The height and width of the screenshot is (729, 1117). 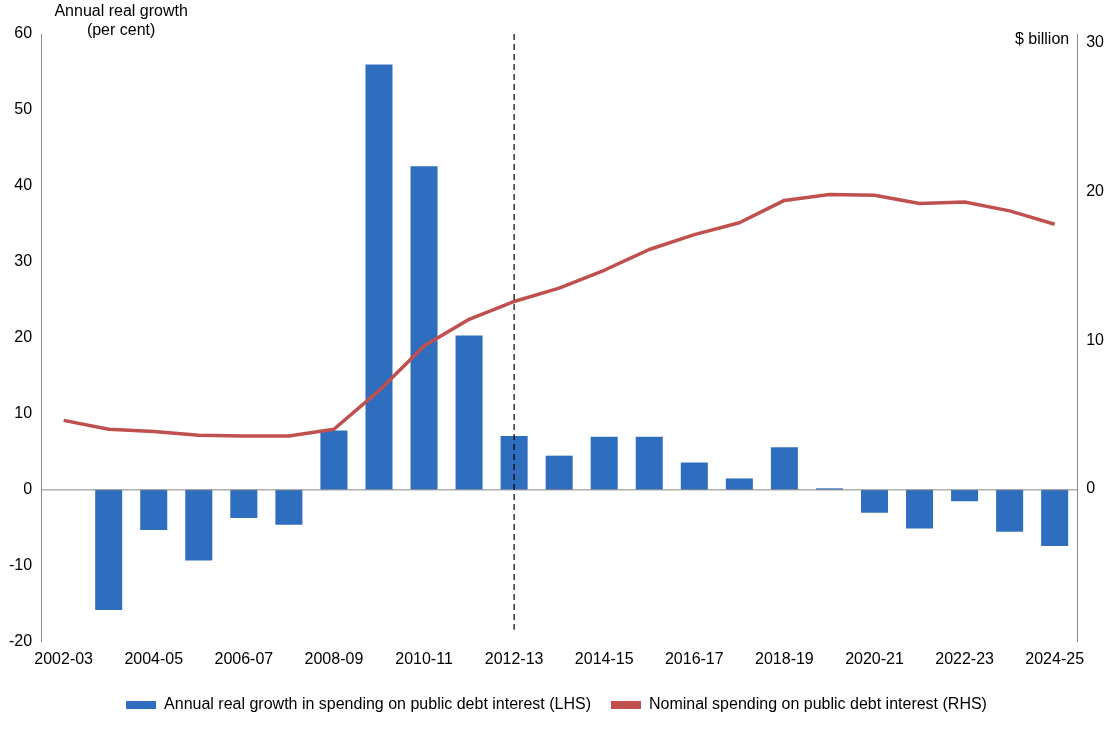 I want to click on x-tick-label: 2002-03, so click(x=64, y=658).